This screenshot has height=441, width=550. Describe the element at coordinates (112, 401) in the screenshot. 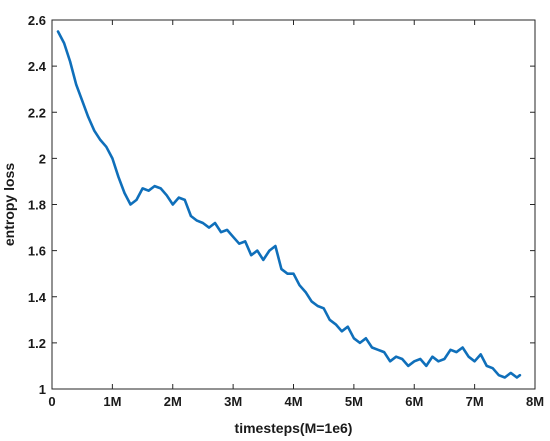

I see `x-tick-label: 1M` at that location.